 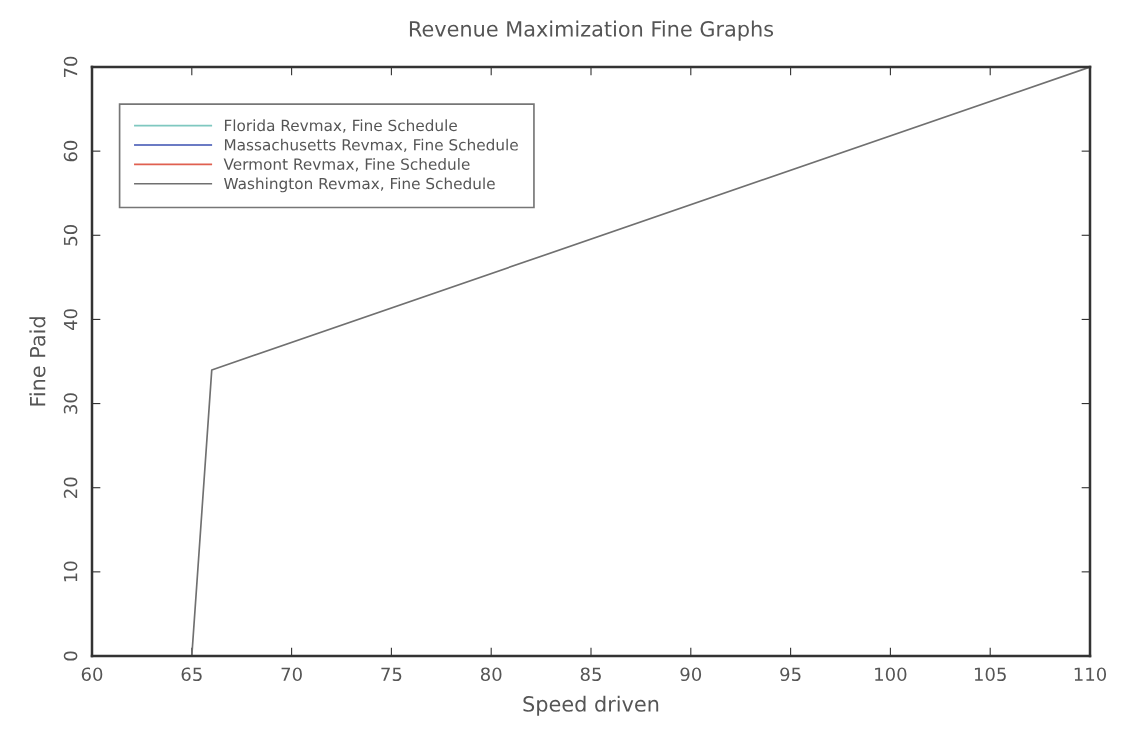 What do you see at coordinates (70, 656) in the screenshot?
I see `y-tick-label: 0` at bounding box center [70, 656].